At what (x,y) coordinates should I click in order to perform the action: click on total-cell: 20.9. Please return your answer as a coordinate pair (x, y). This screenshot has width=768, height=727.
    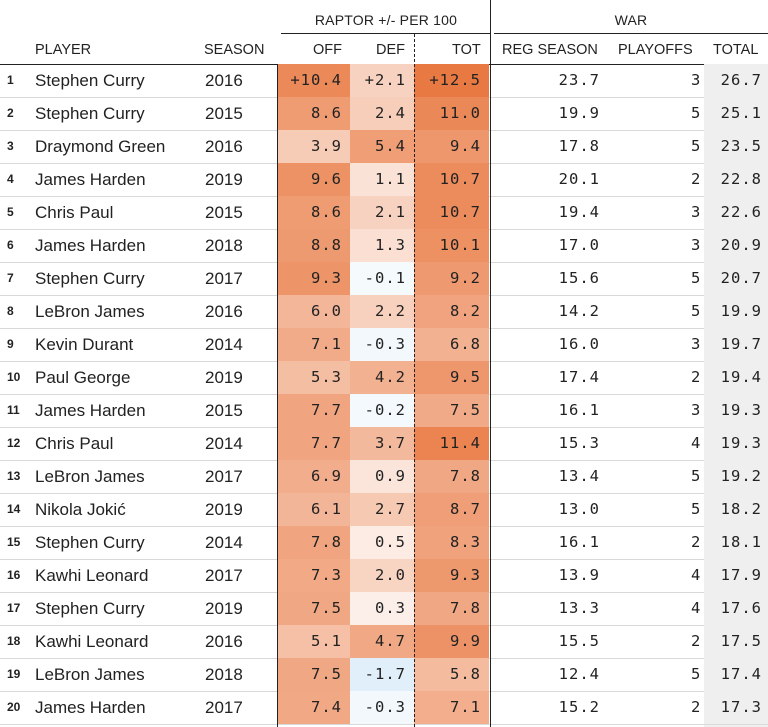
    Looking at the image, I should click on (736, 245).